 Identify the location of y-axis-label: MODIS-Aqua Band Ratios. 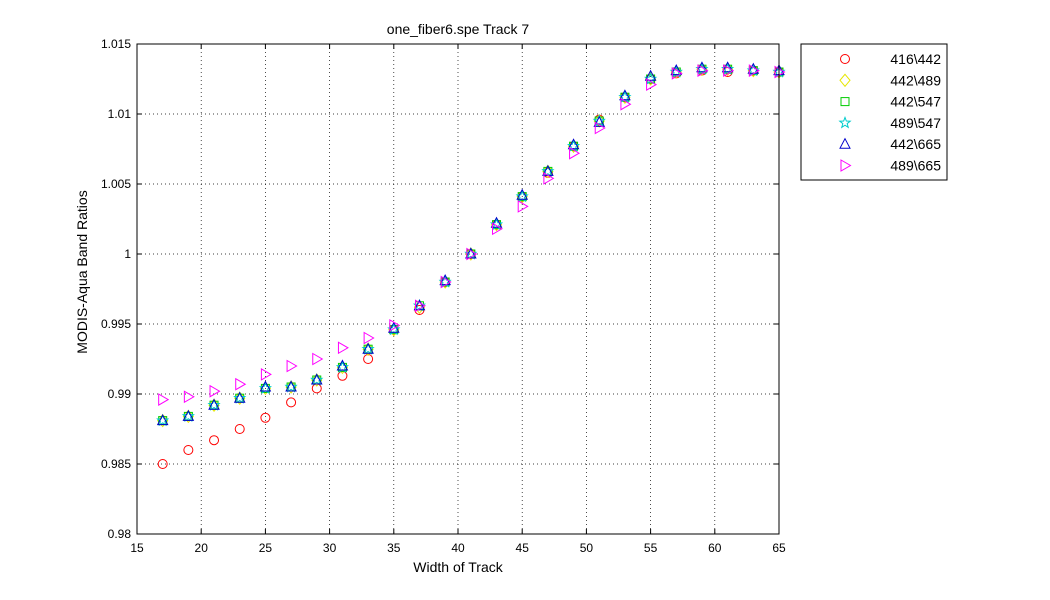
(82, 271).